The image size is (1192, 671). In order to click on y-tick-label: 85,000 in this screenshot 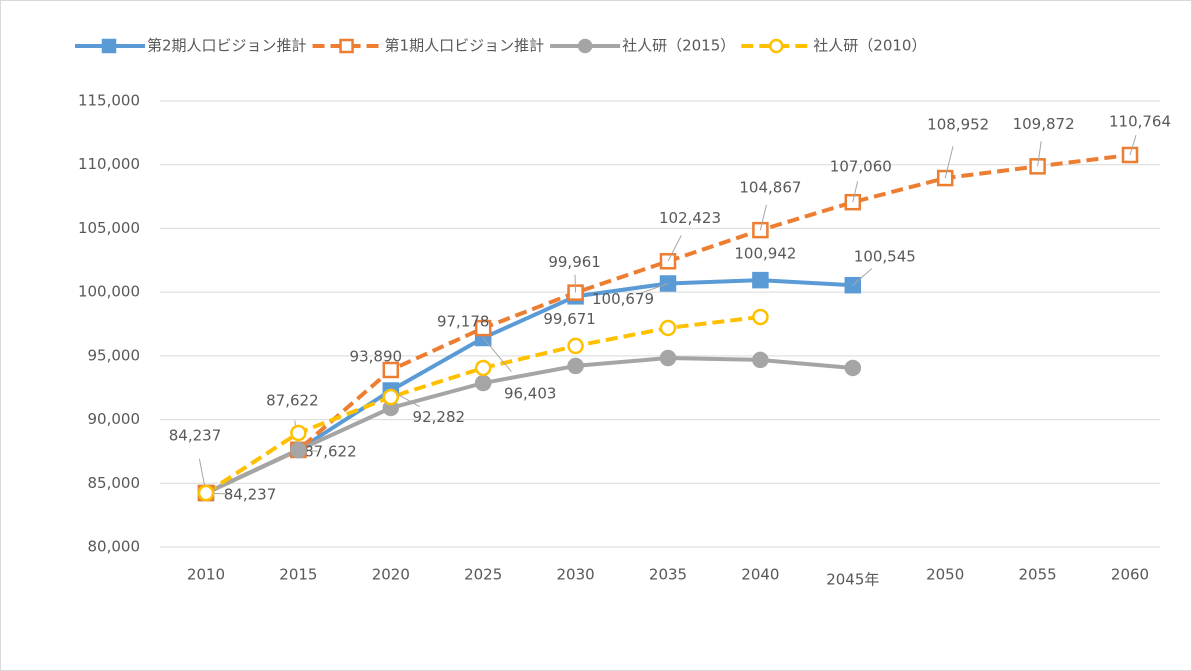, I will do `click(114, 483)`.